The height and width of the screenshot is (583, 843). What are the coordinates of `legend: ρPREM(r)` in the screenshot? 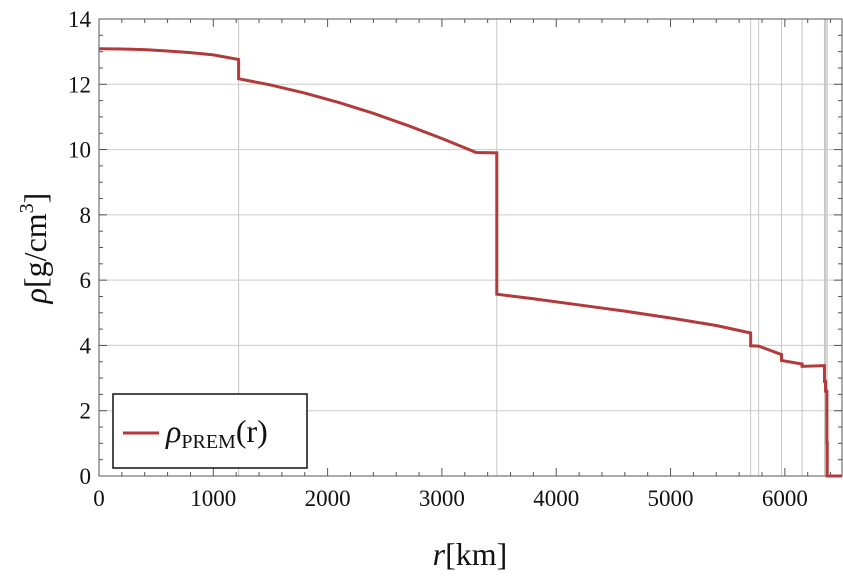 It's located at (210, 431).